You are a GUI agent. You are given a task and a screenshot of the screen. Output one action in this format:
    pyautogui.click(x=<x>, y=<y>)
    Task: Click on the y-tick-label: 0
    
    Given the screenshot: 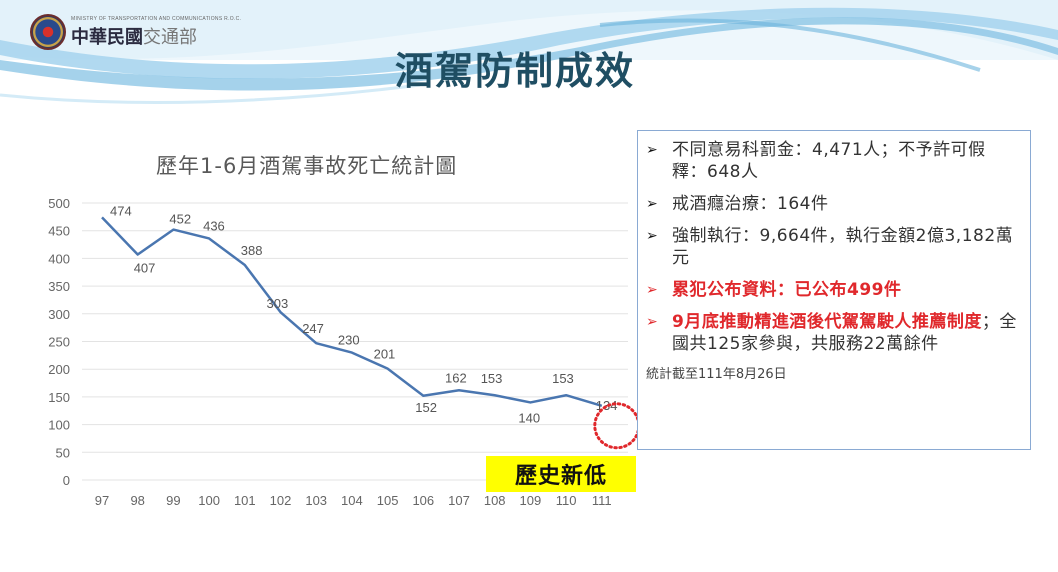 What is the action you would take?
    pyautogui.click(x=66, y=480)
    